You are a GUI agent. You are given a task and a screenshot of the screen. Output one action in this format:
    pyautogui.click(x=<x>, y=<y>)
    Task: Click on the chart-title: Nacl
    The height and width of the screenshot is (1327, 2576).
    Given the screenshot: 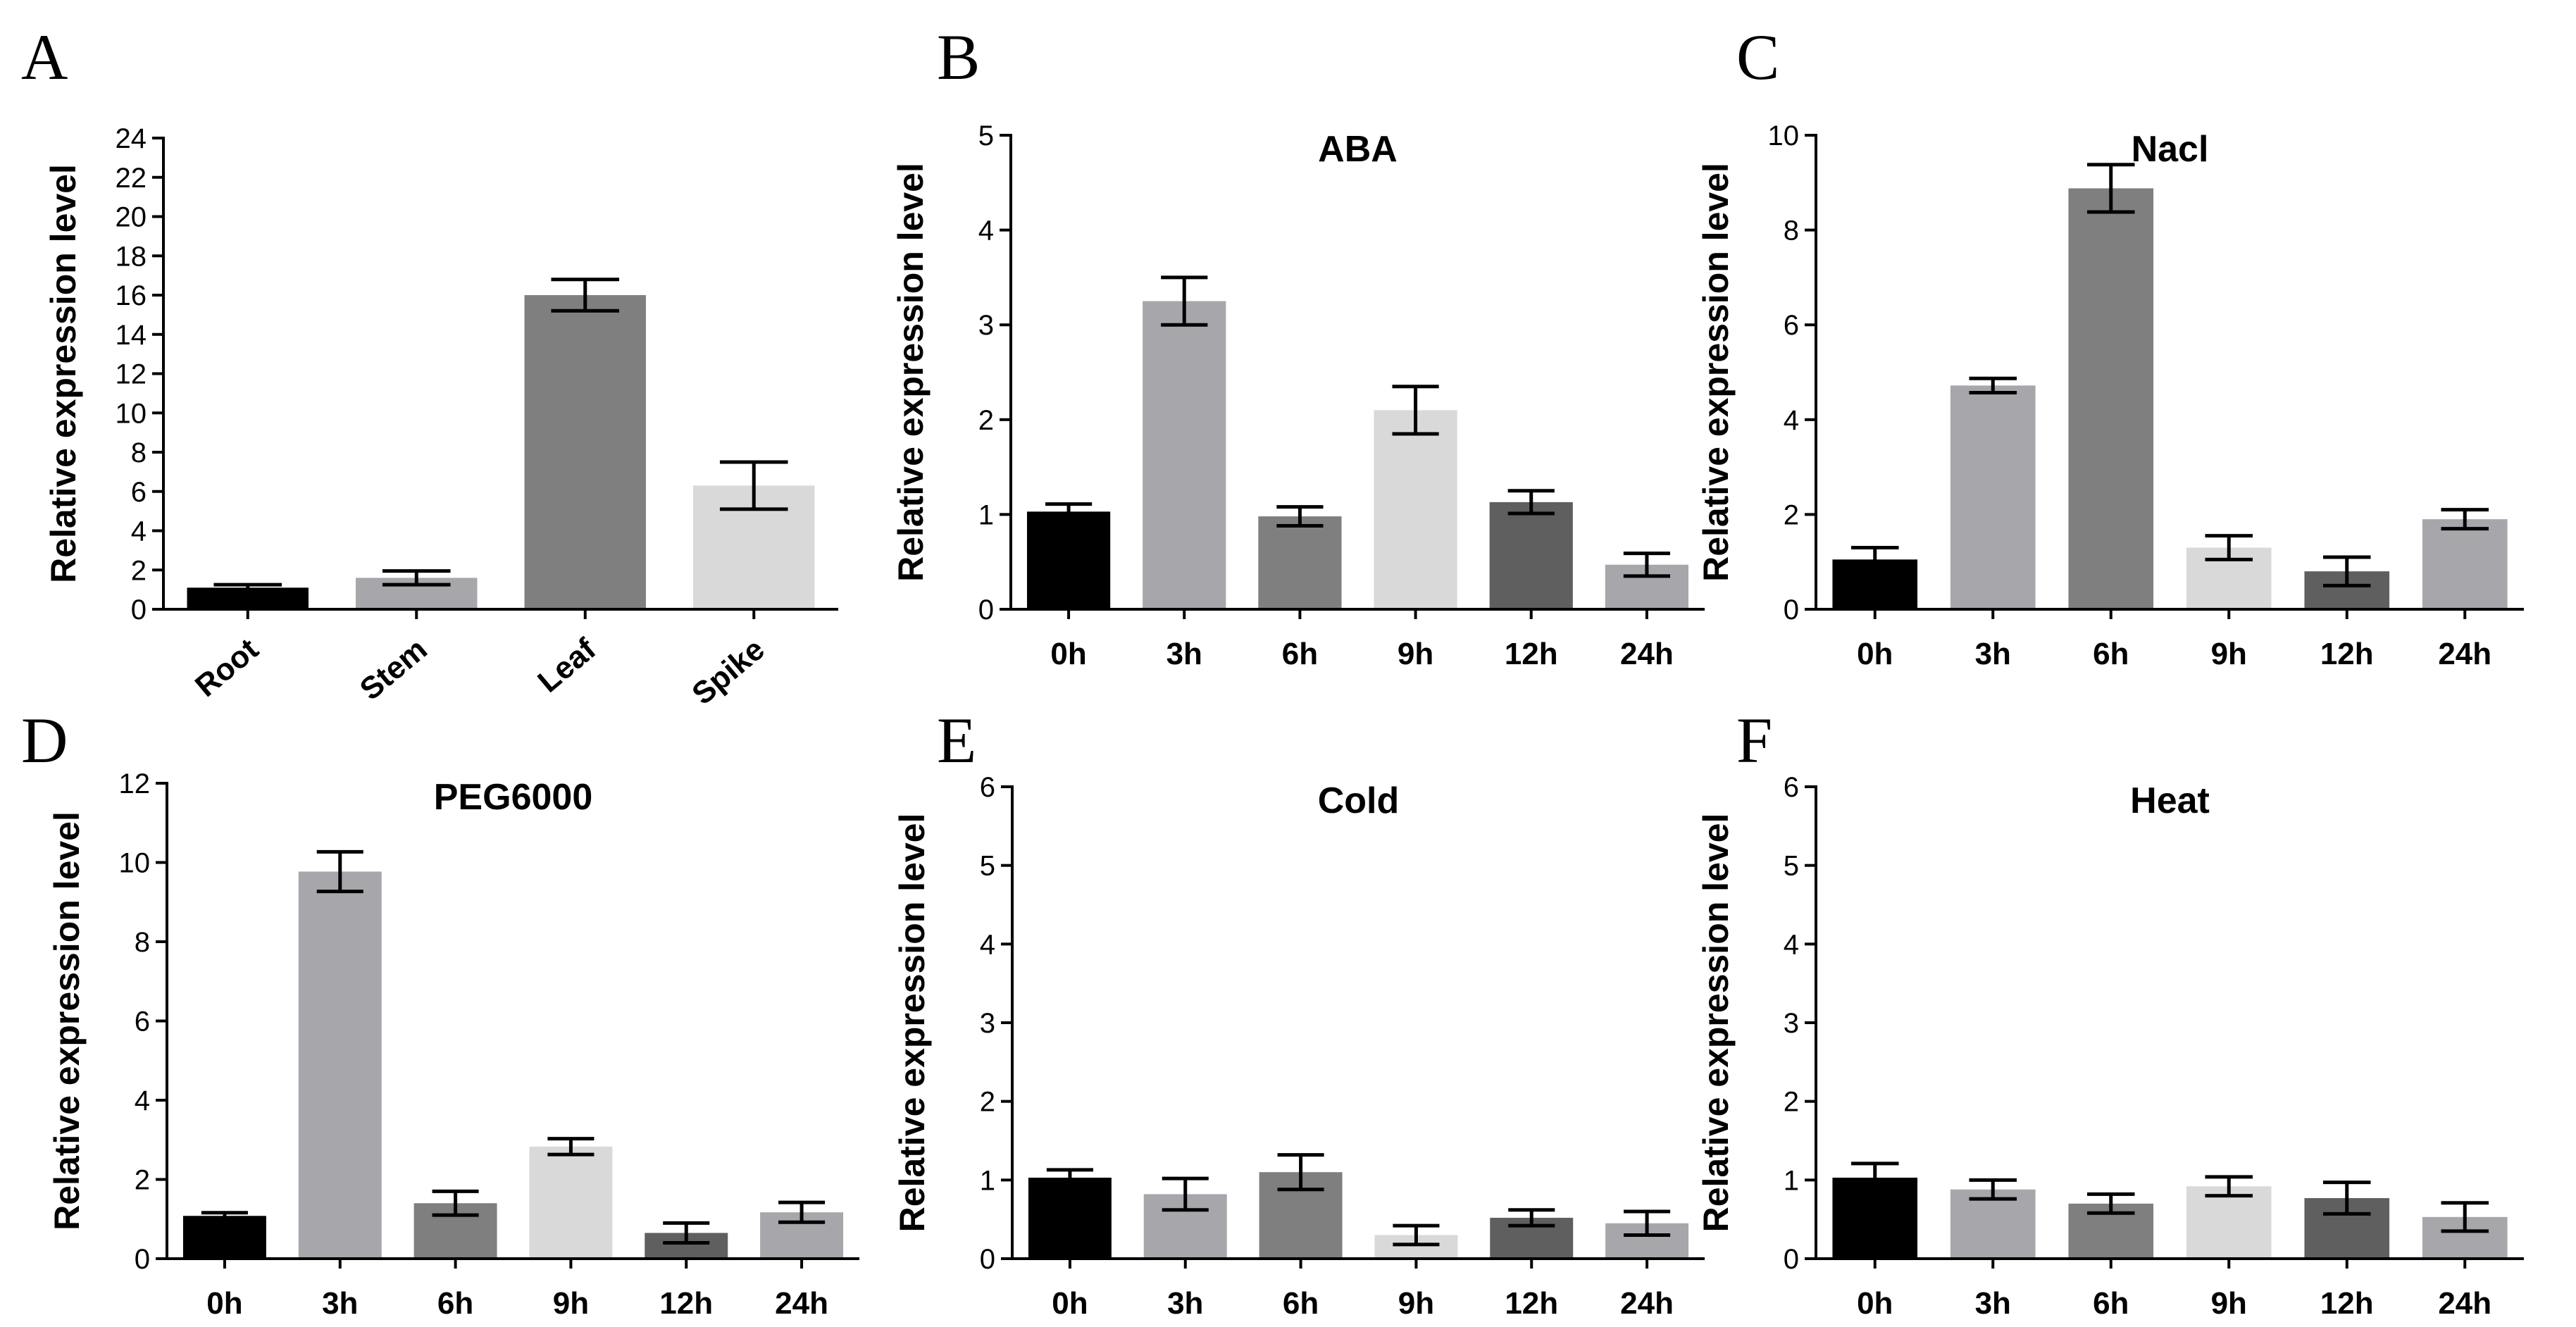 What is the action you would take?
    pyautogui.click(x=2170, y=149)
    